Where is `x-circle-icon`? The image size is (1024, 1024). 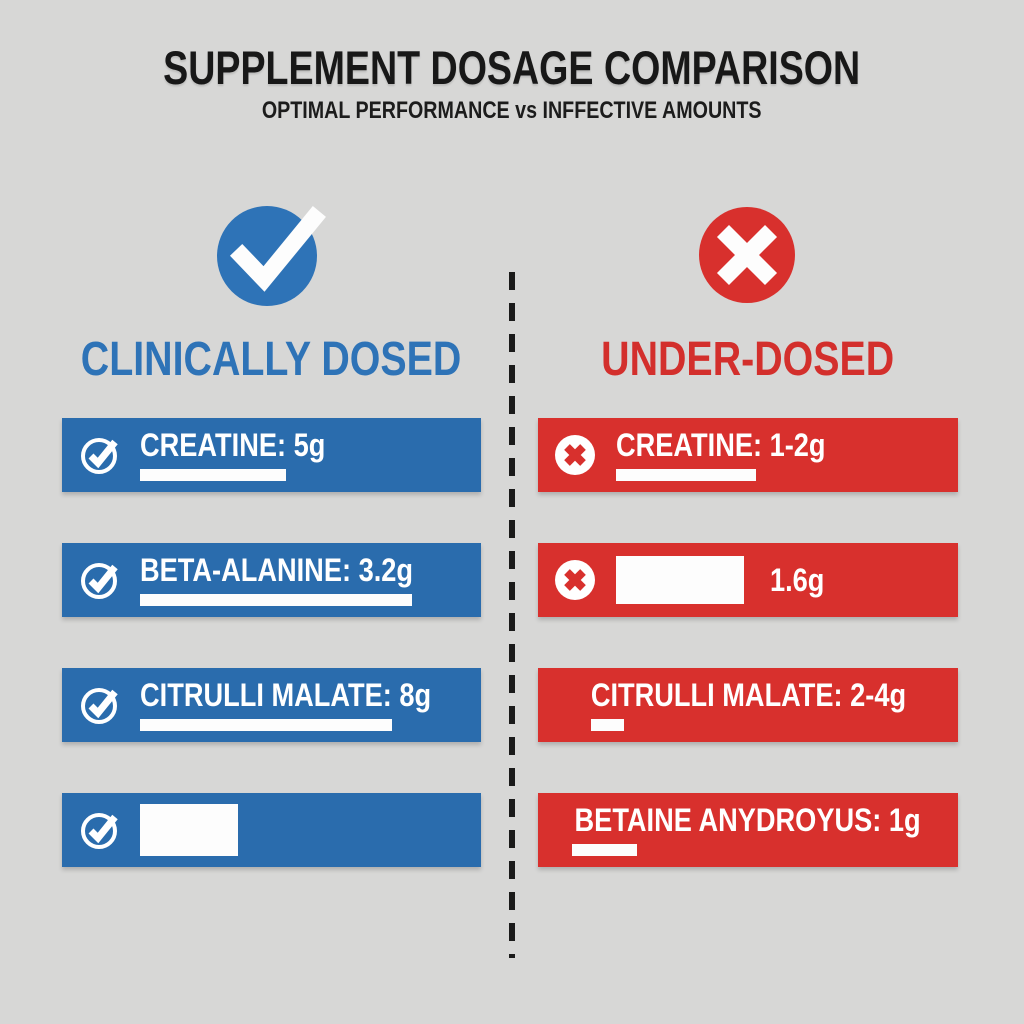
x-circle-icon is located at coordinates (748, 253).